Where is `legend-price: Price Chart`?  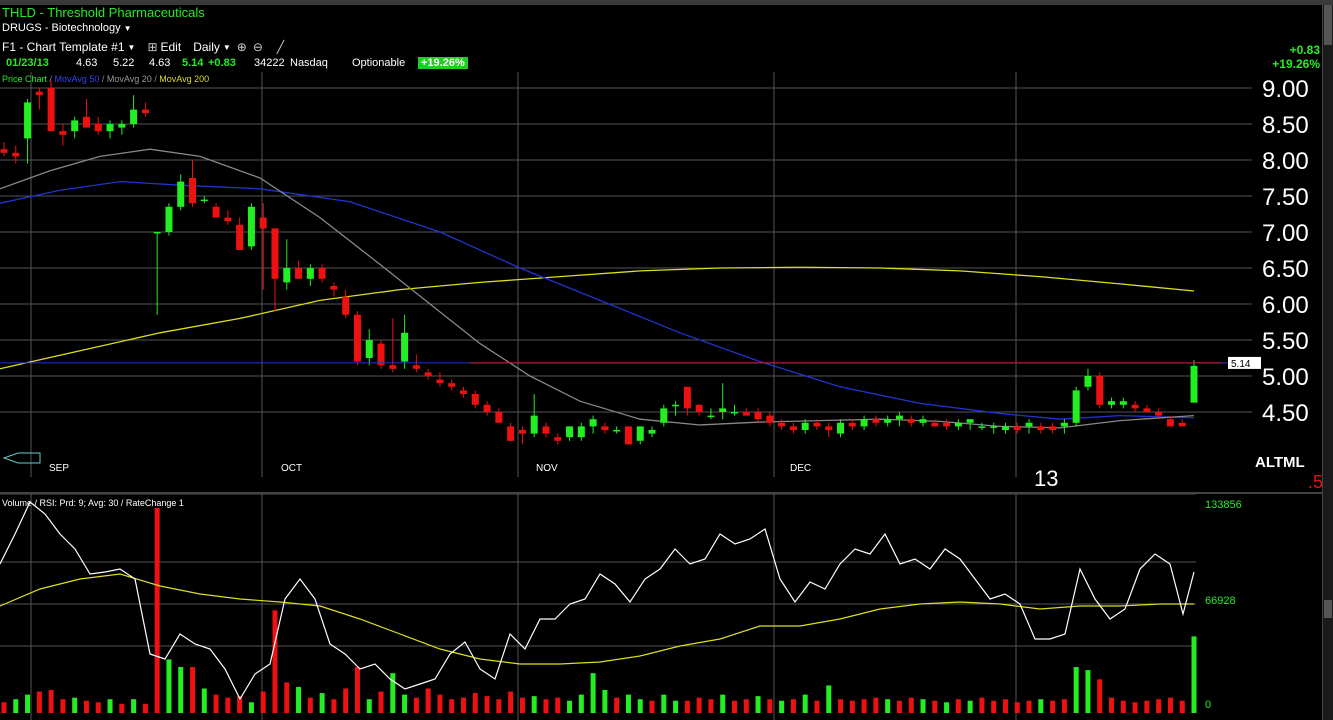 legend-price: Price Chart is located at coordinates (25, 79).